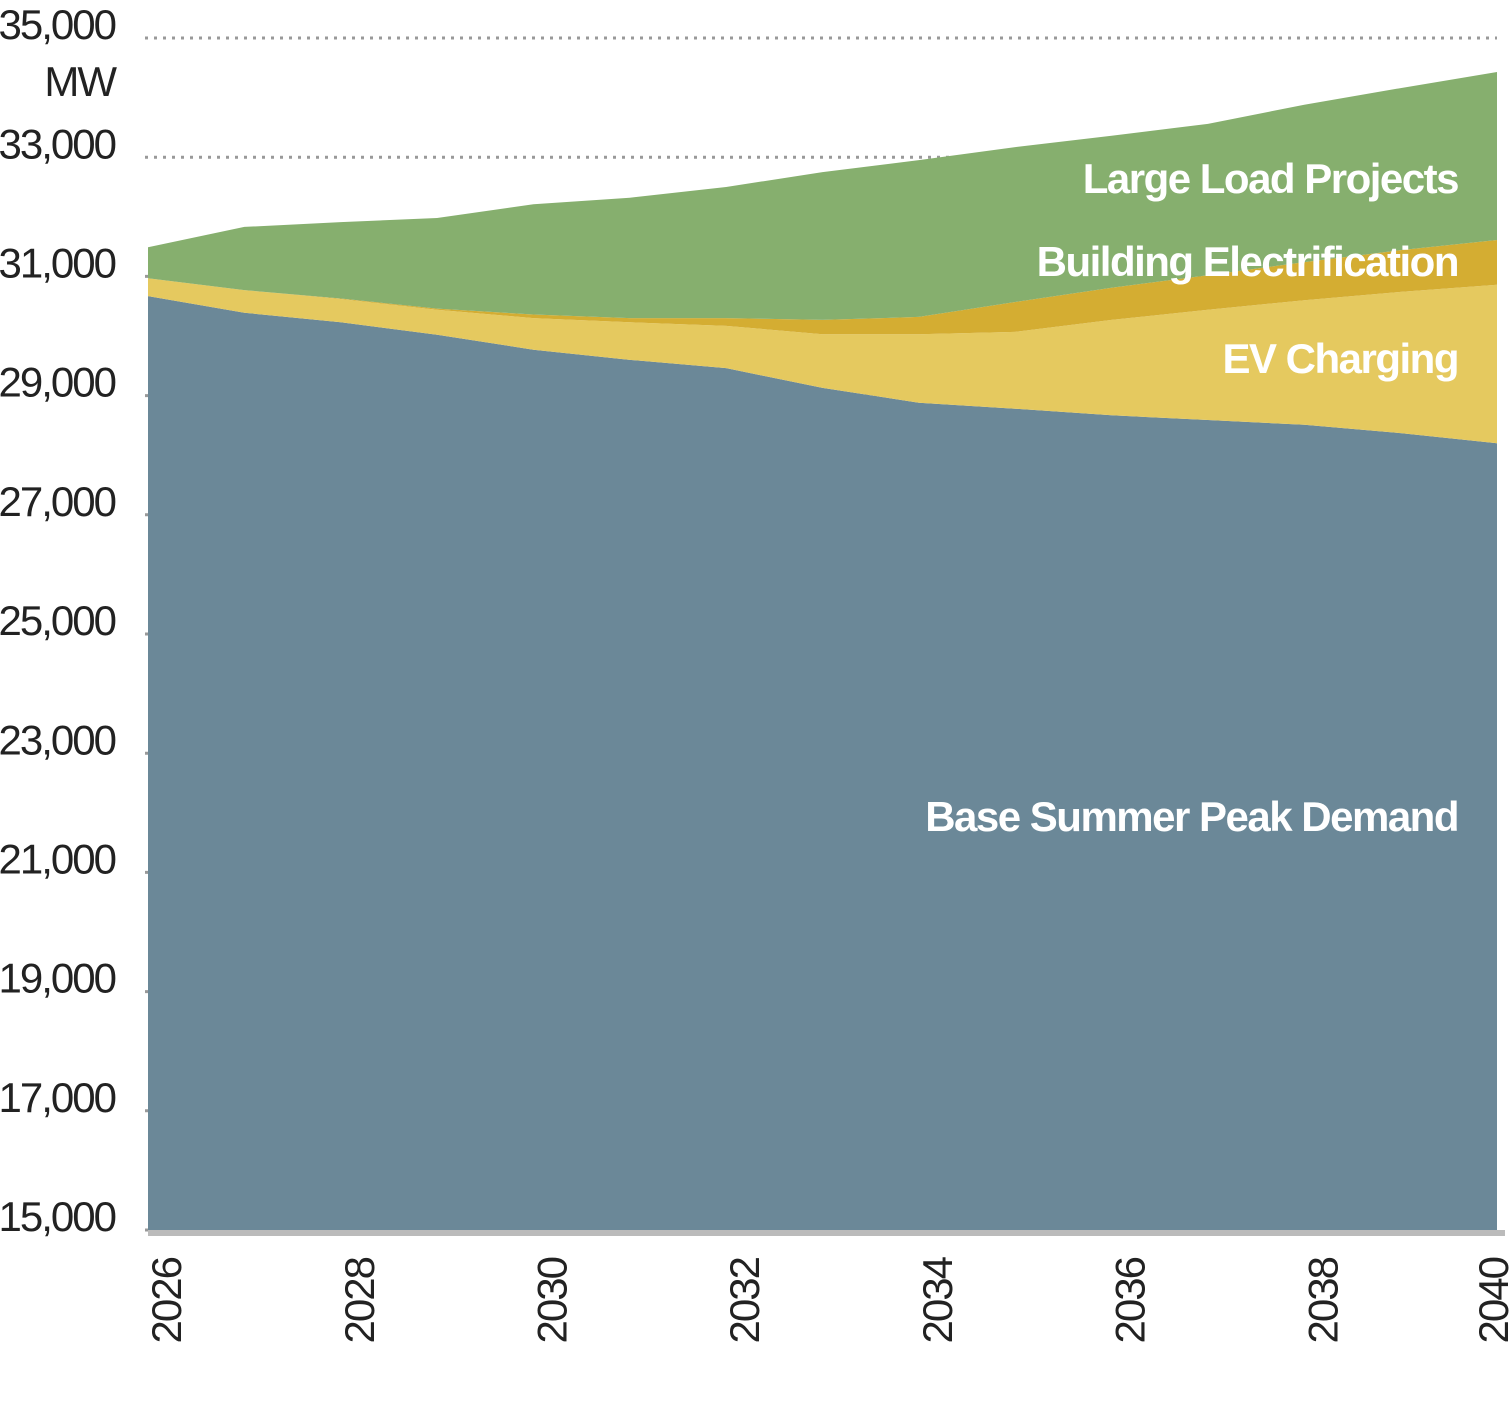 This screenshot has height=1409, width=1509. Describe the element at coordinates (58, 24) in the screenshot. I see `y-tick-label: 35,000` at that location.